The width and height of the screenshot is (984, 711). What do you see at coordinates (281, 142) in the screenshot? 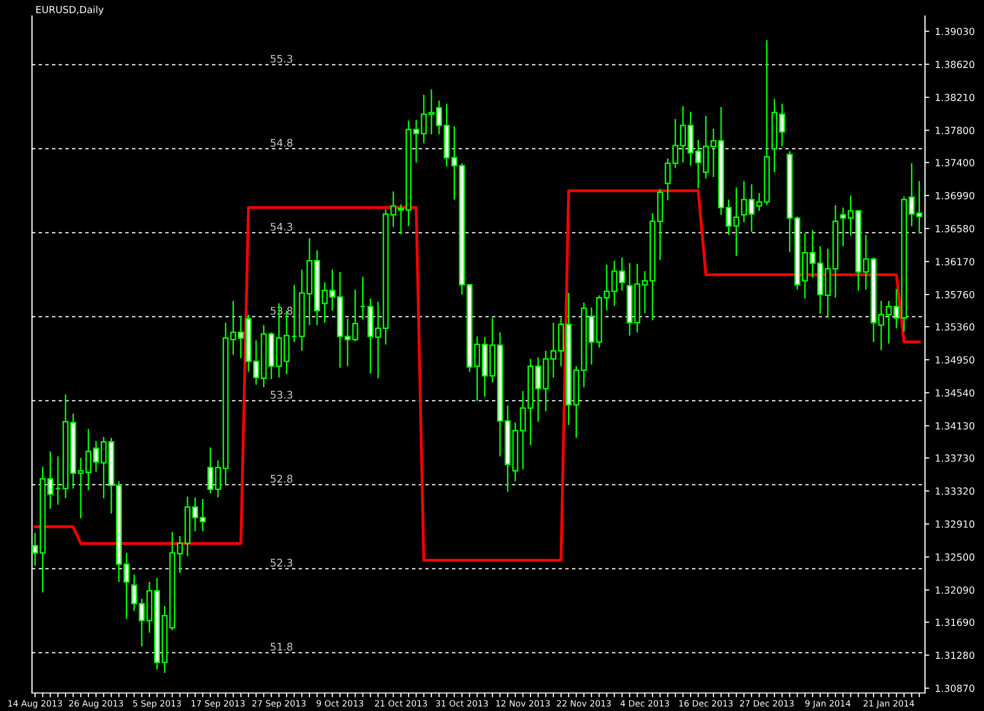
I see `y2-tick-label: 54.8` at bounding box center [281, 142].